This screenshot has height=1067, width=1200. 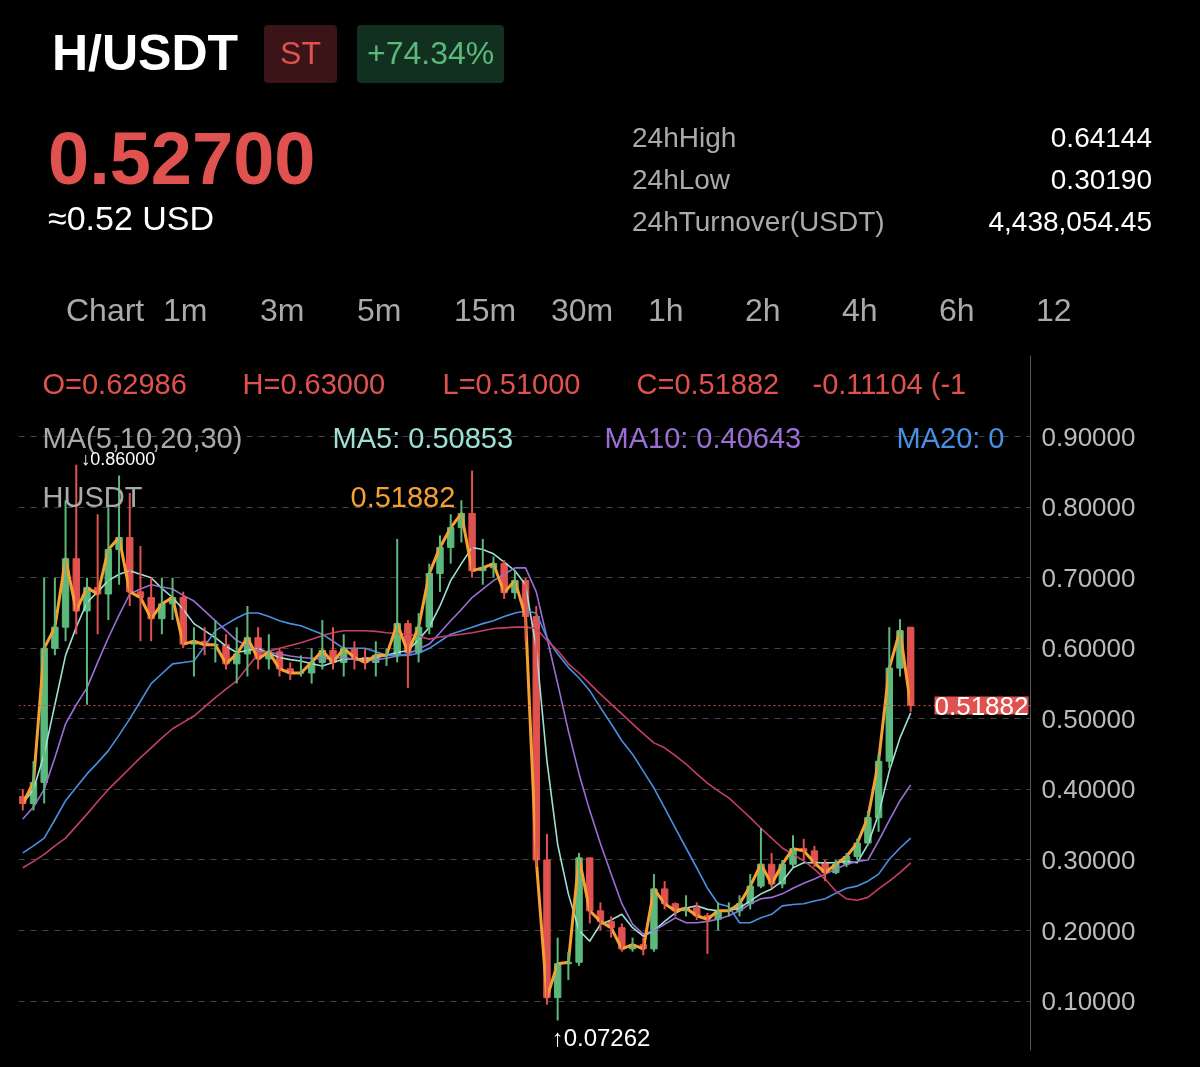 I want to click on text: 24hTurnover(USDT), so click(x=758, y=222).